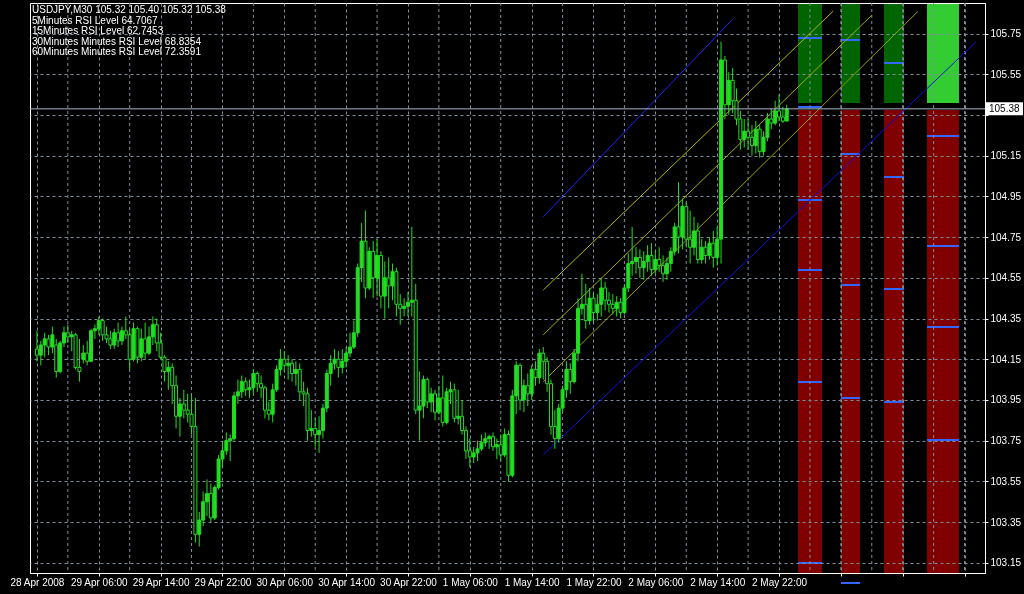 The height and width of the screenshot is (594, 1024). What do you see at coordinates (1006, 34) in the screenshot?
I see `y-tick-label: 105.75` at bounding box center [1006, 34].